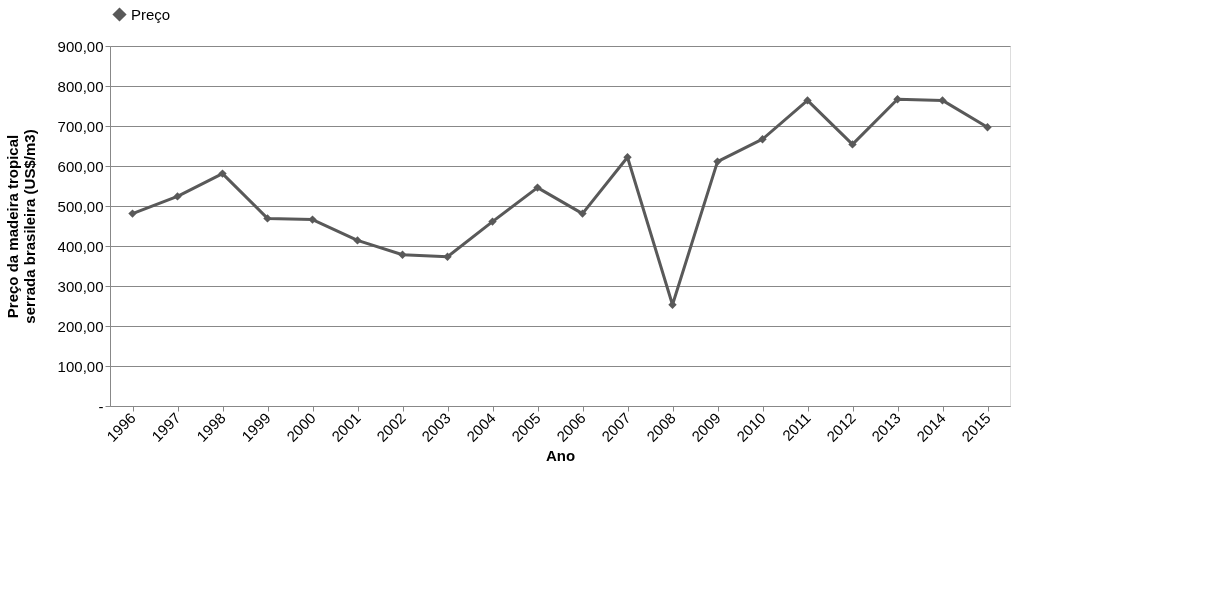 The image size is (1209, 612). Describe the element at coordinates (80, 246) in the screenshot. I see `y-tick-label: 400,00` at that location.